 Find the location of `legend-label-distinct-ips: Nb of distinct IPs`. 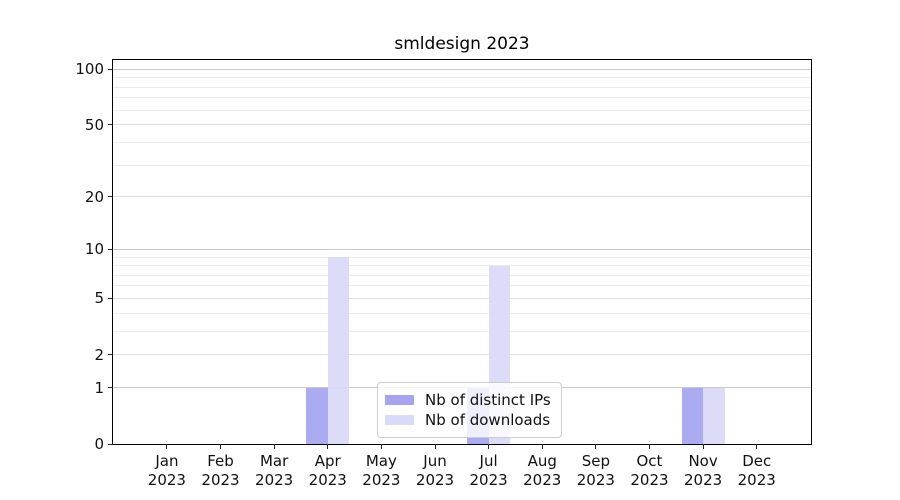

legend-label-distinct-ips: Nb of distinct IPs is located at coordinates (488, 400).